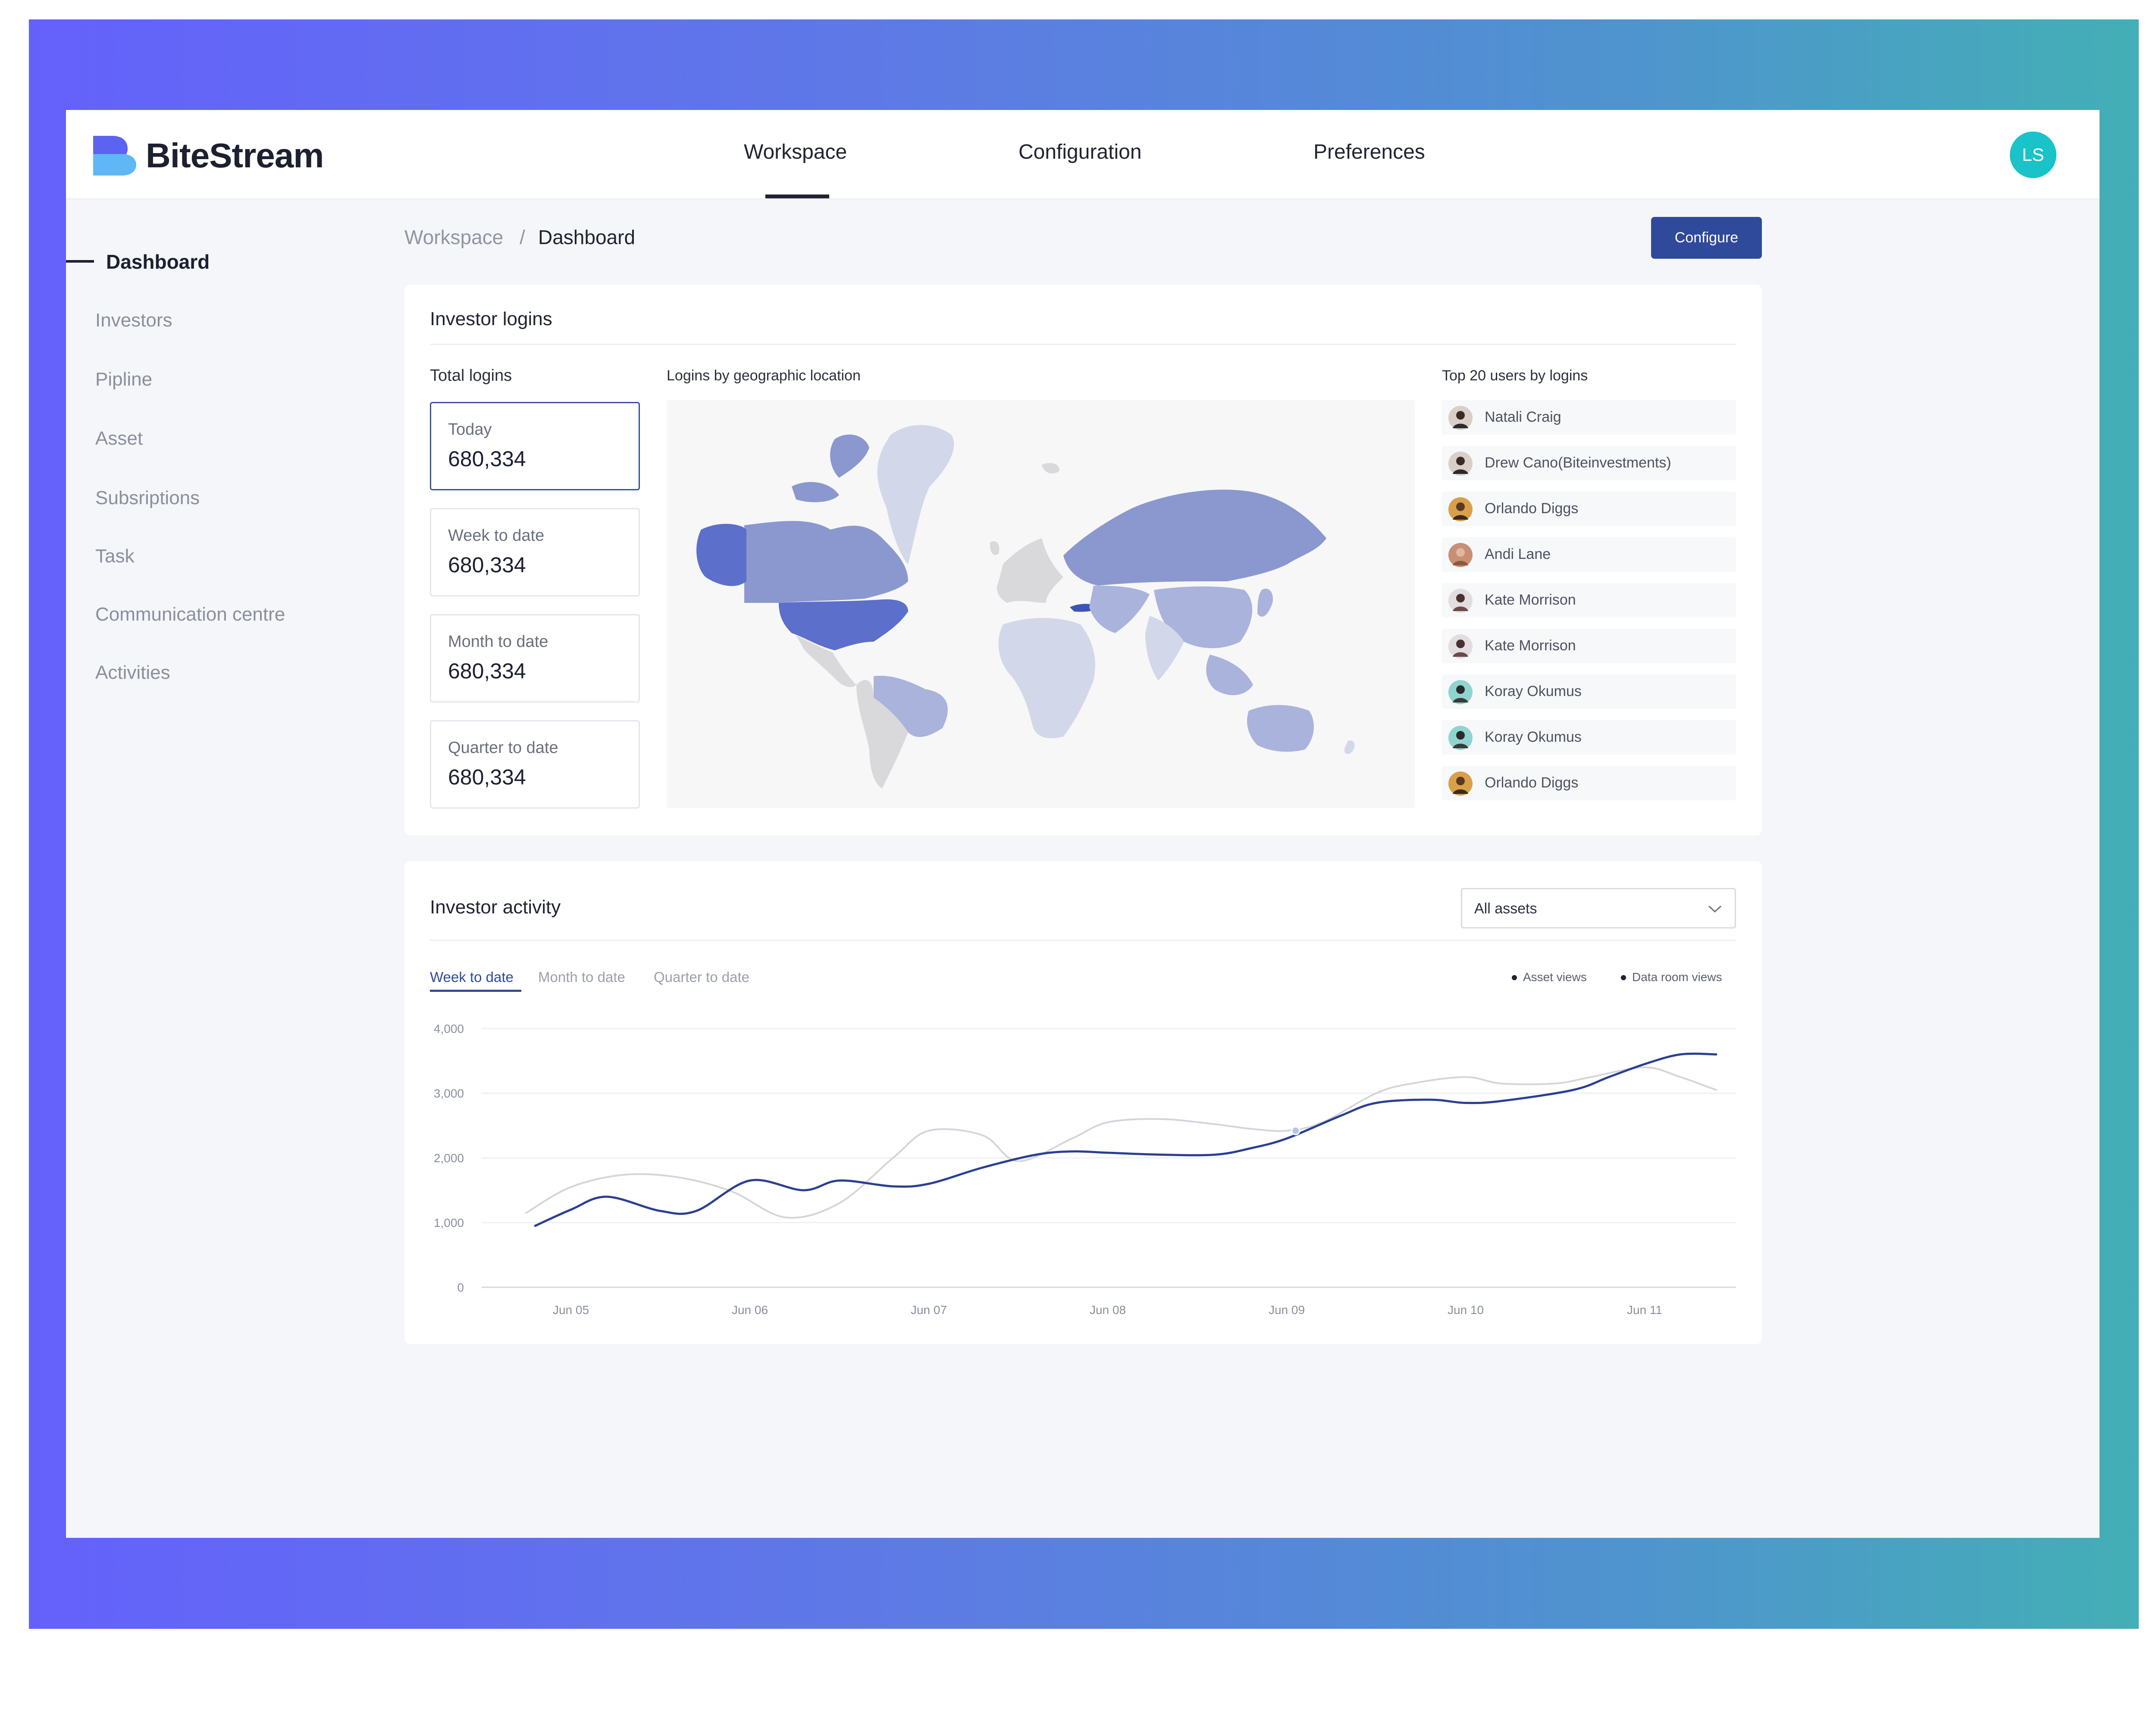  I want to click on top-users-label: Top 20 users by logins, so click(1515, 376).